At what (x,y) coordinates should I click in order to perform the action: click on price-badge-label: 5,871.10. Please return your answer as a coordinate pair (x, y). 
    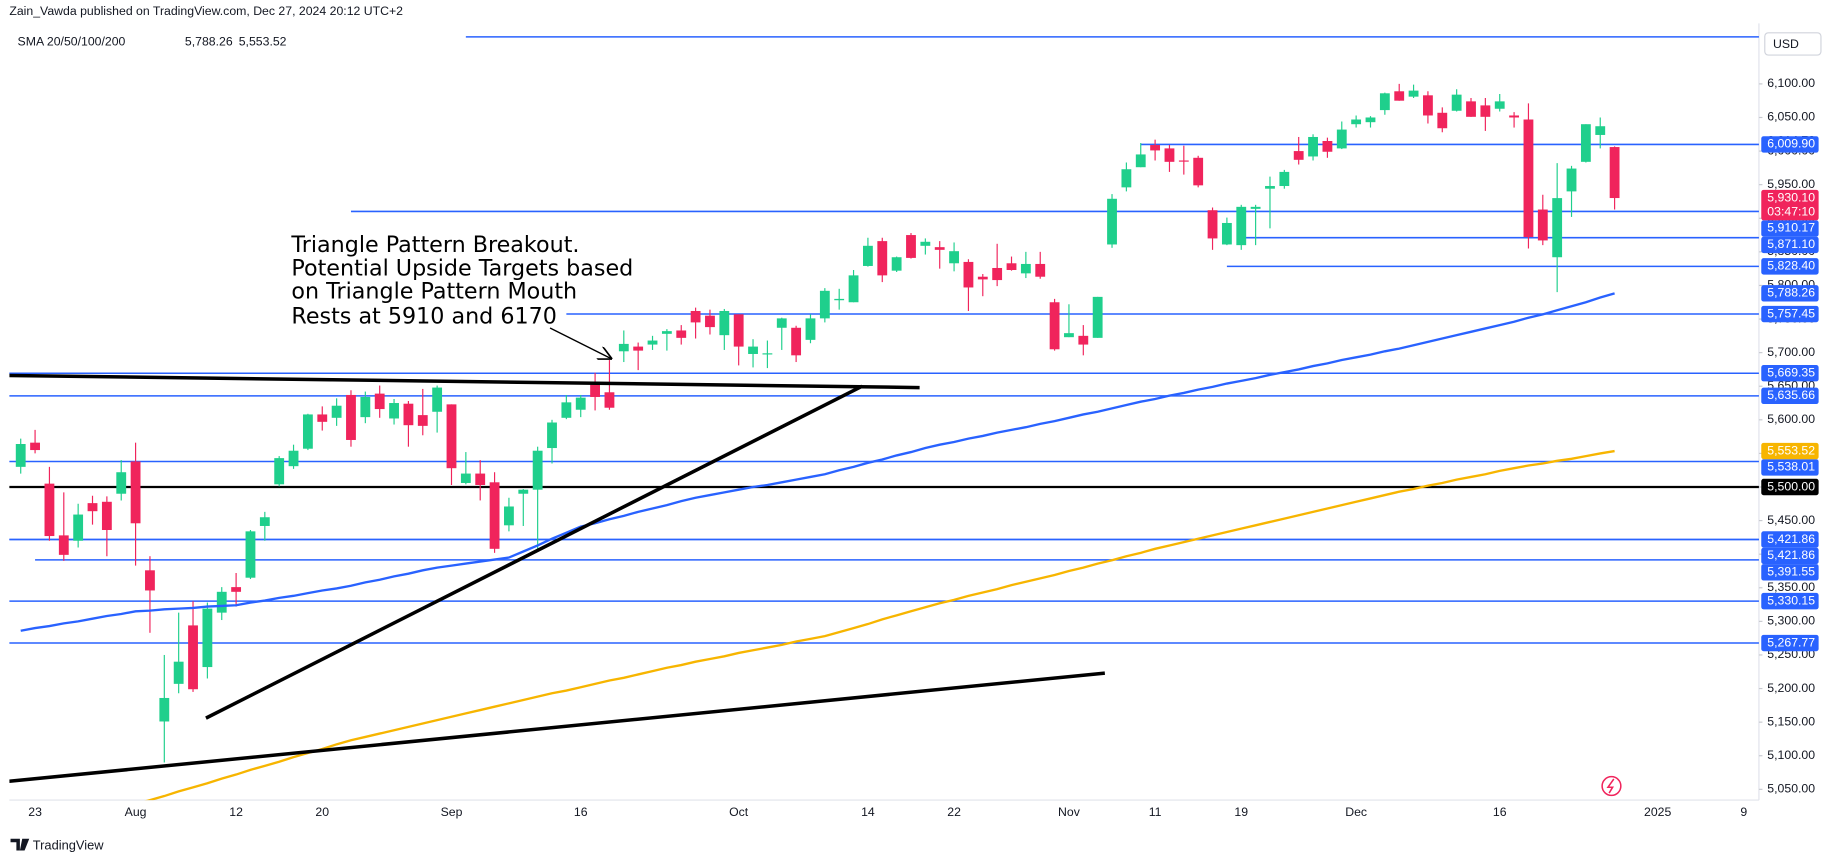
    Looking at the image, I should click on (1791, 244).